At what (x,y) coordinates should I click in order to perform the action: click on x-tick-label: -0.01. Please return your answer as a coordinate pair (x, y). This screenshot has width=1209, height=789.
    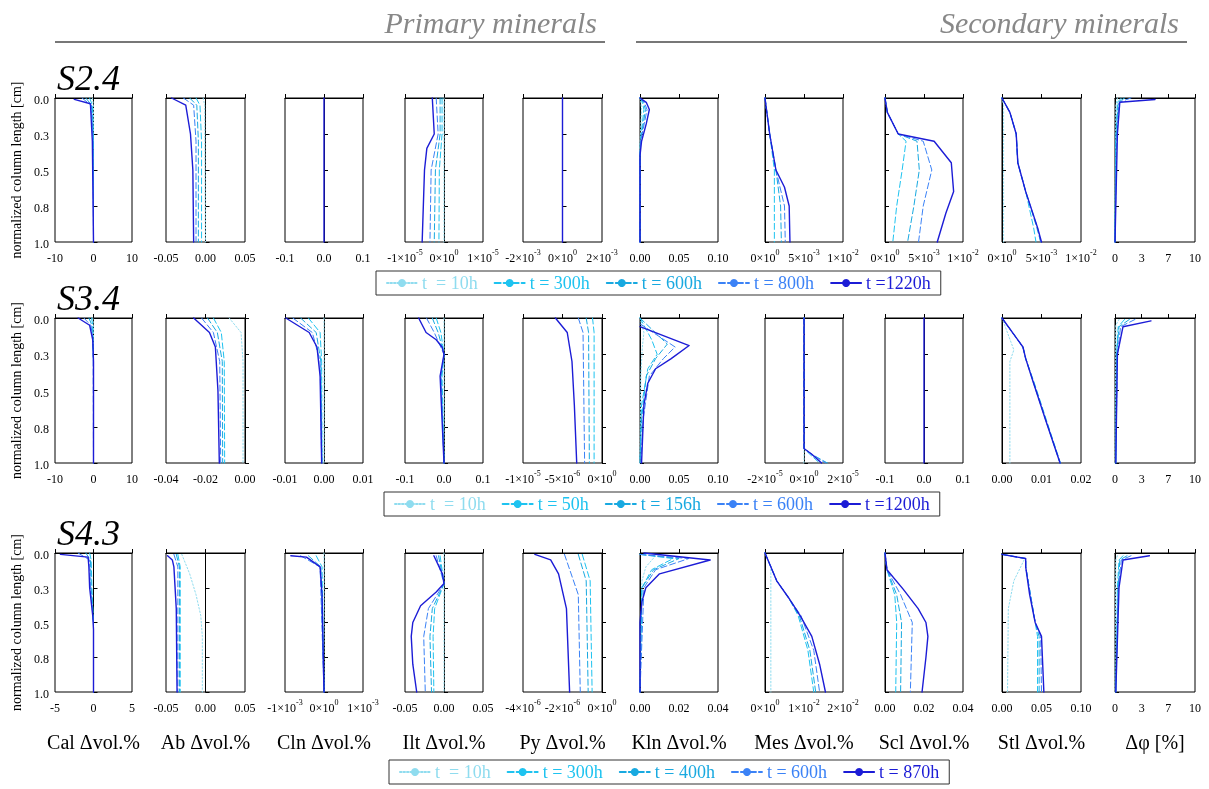
    Looking at the image, I should click on (285, 479).